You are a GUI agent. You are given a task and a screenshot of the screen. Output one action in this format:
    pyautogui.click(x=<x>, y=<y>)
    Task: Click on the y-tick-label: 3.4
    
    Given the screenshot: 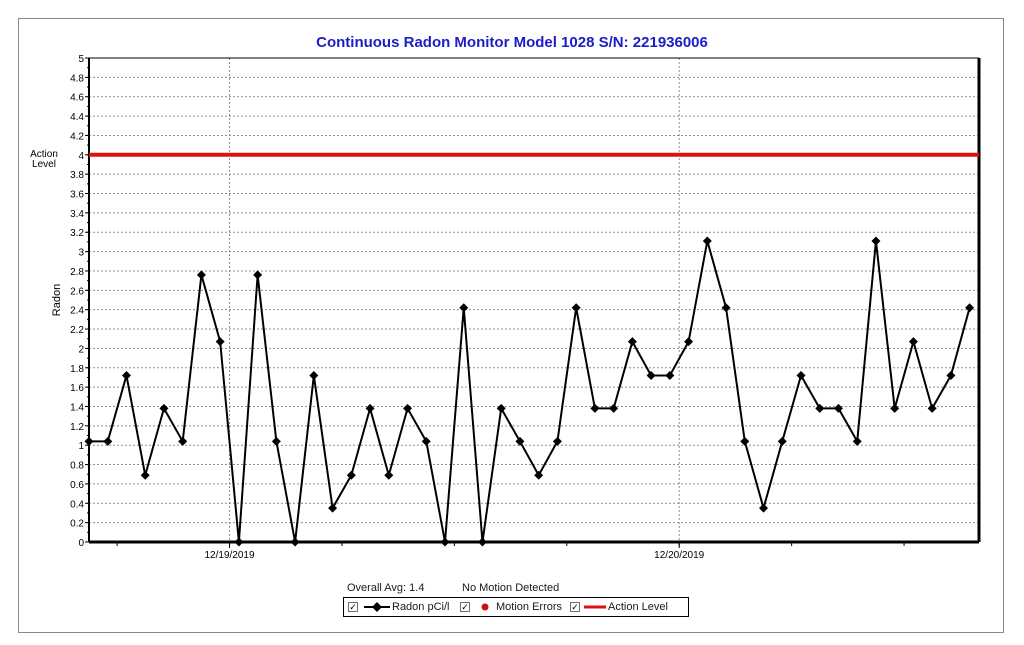 What is the action you would take?
    pyautogui.click(x=77, y=214)
    